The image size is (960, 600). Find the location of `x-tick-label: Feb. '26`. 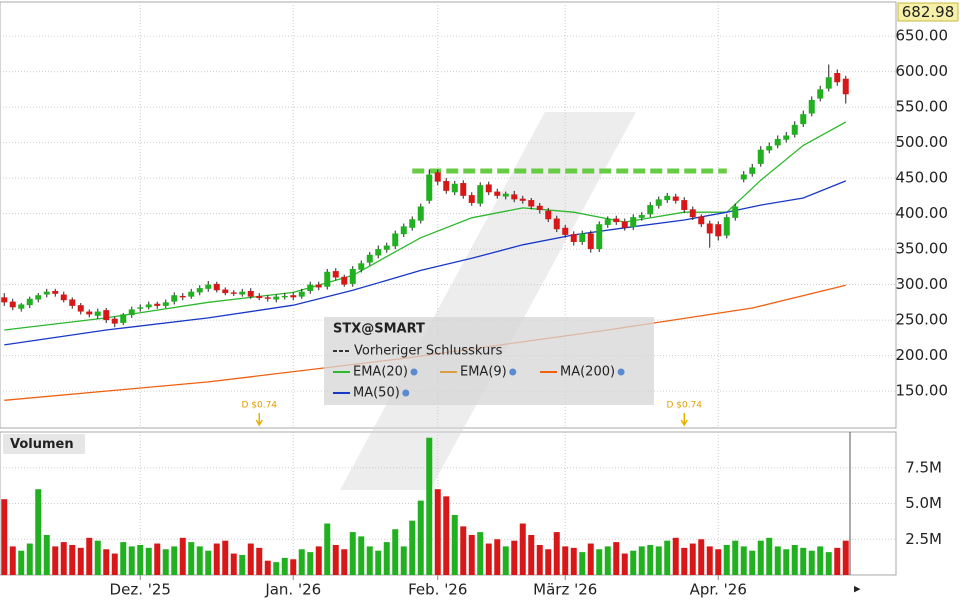

x-tick-label: Feb. '26 is located at coordinates (437, 590).